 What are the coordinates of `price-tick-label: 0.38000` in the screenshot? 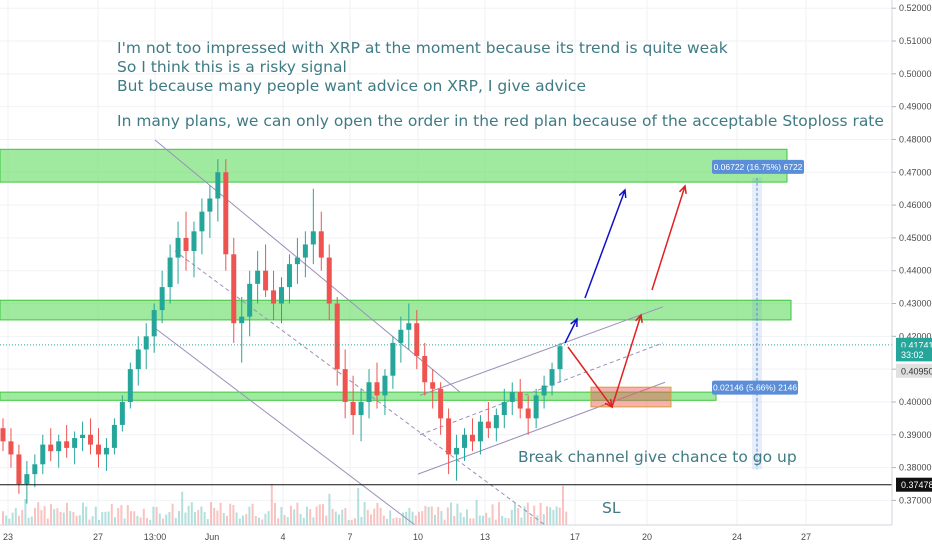 It's located at (915, 468).